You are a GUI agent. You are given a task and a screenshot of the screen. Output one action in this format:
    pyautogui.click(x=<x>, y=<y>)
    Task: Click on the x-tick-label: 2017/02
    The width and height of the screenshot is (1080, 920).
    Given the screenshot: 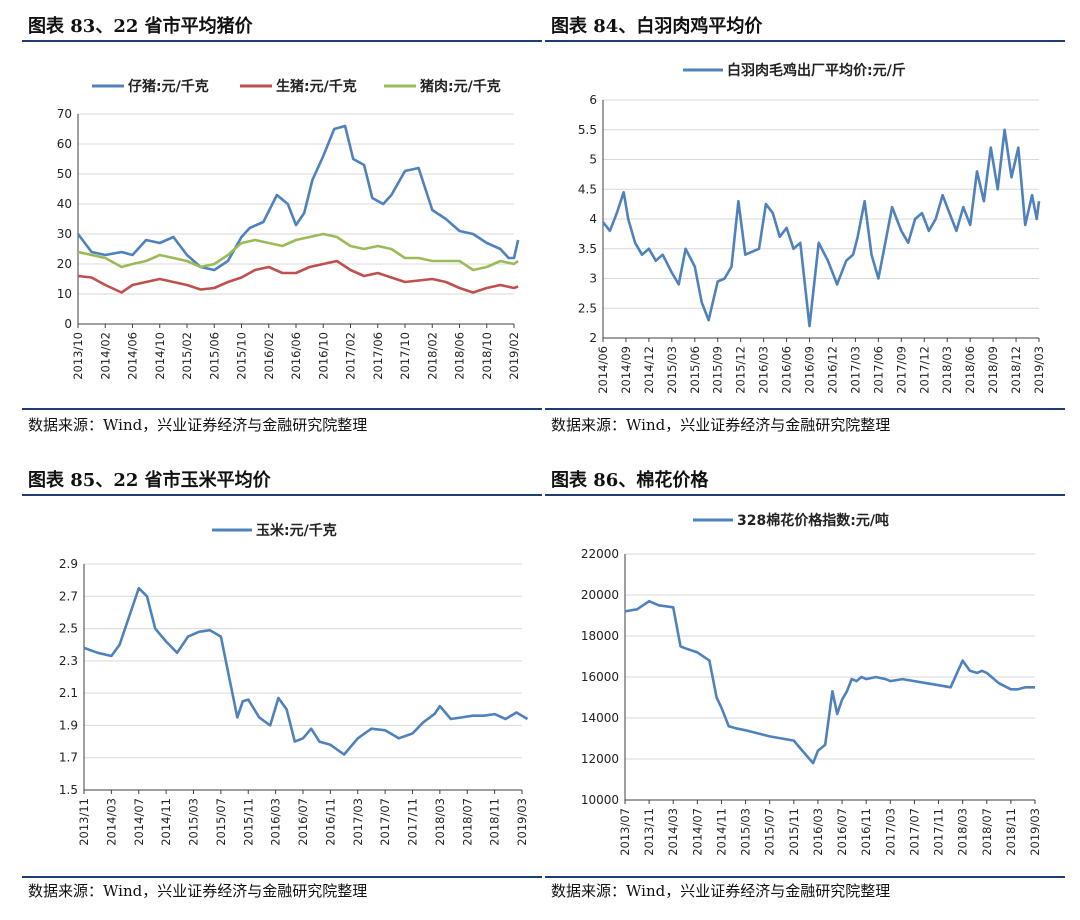 What is the action you would take?
    pyautogui.click(x=351, y=356)
    